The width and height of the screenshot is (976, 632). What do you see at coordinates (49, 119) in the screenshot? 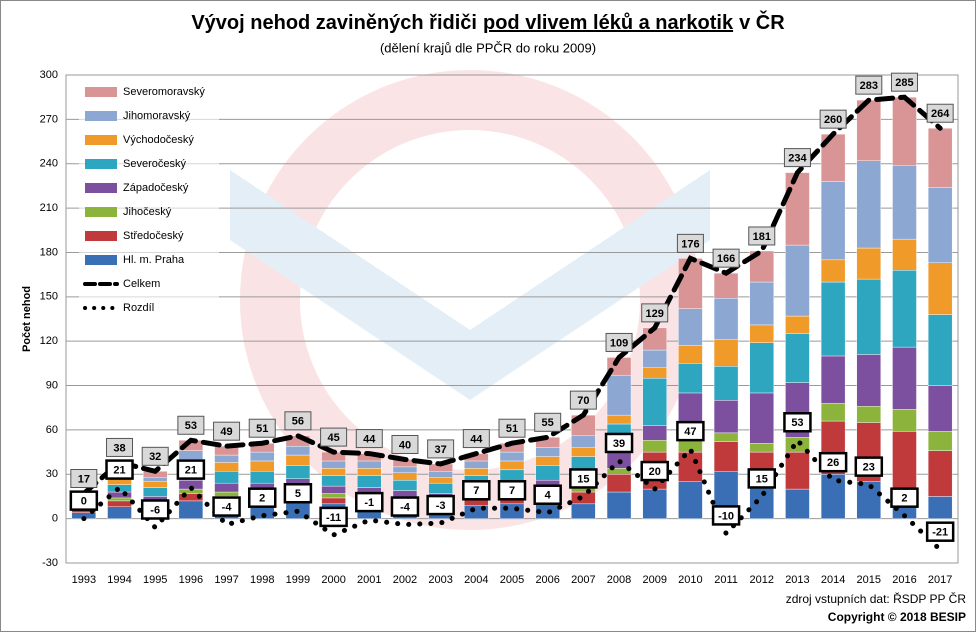
I see `y-tick-label: 270` at bounding box center [49, 119].